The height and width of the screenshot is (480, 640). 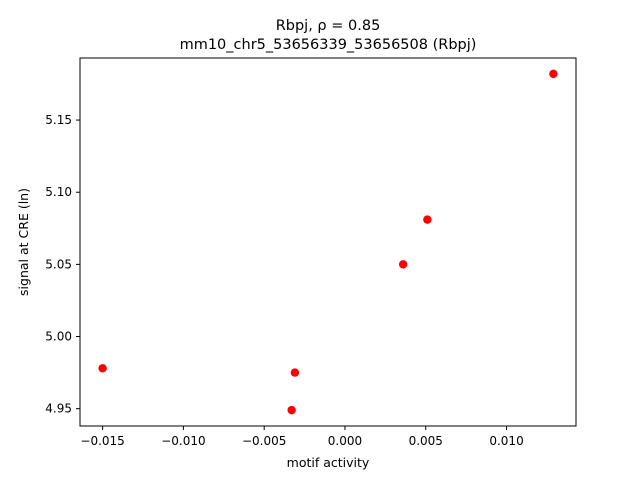 I want to click on y-tick-label: 4.95, so click(x=58, y=409).